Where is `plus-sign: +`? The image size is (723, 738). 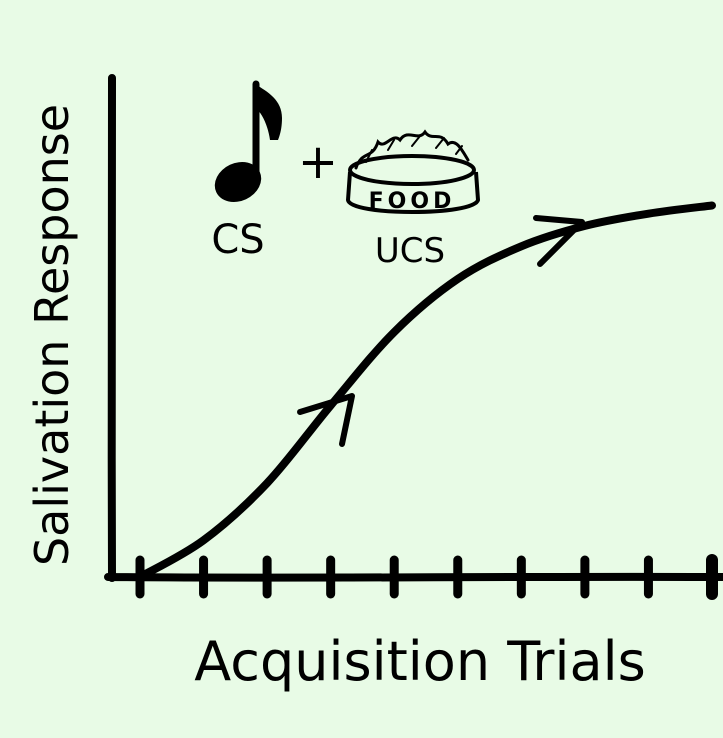
plus-sign: + is located at coordinates (318, 162).